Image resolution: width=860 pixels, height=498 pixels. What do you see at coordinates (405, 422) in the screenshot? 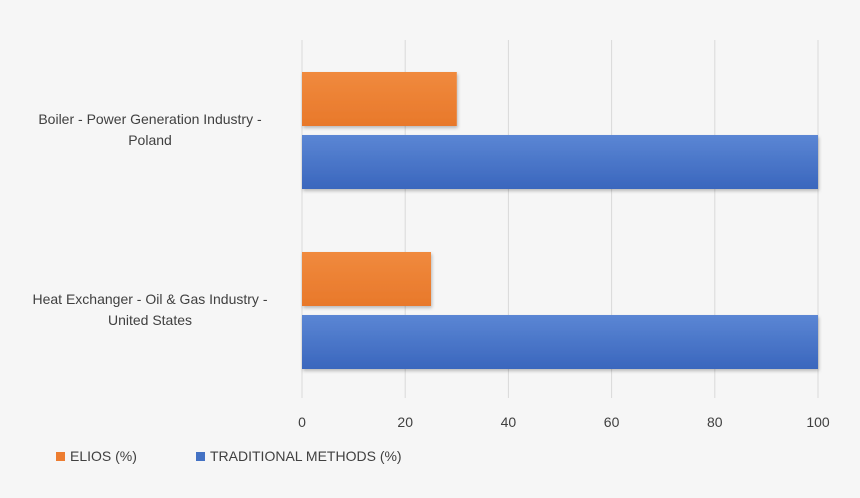
I see `x-tick-label: 20` at bounding box center [405, 422].